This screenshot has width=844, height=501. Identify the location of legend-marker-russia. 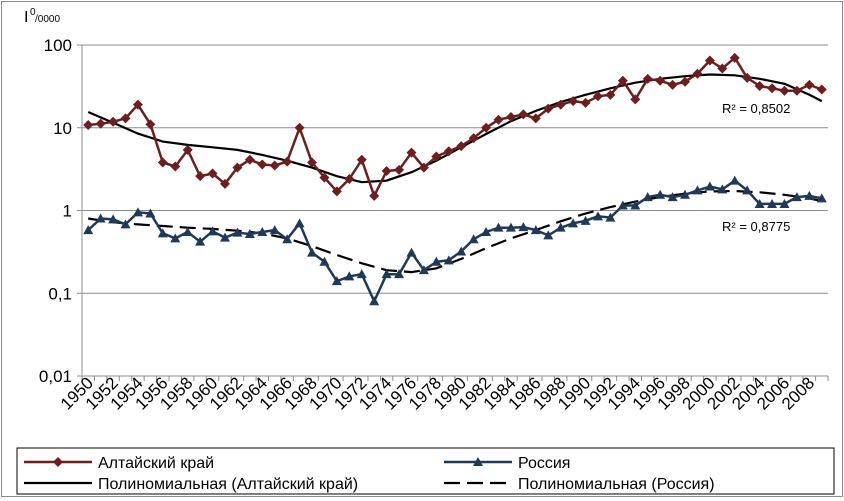
(478, 461).